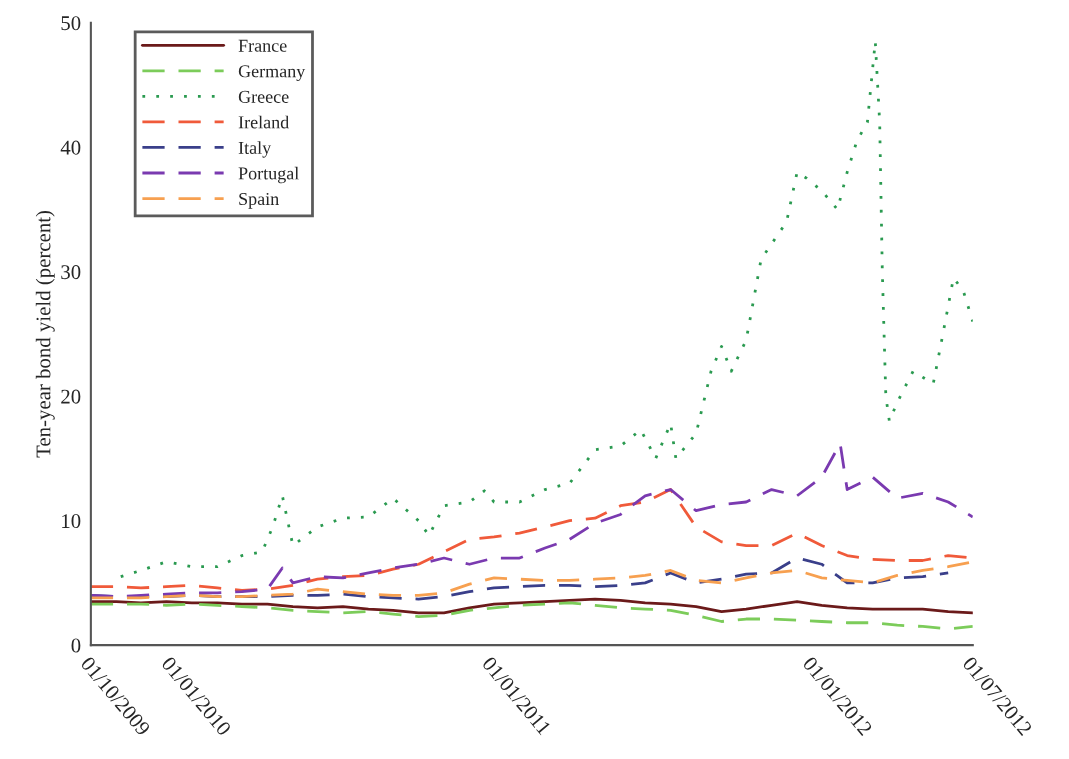  I want to click on y-tick-label: 40, so click(70, 147).